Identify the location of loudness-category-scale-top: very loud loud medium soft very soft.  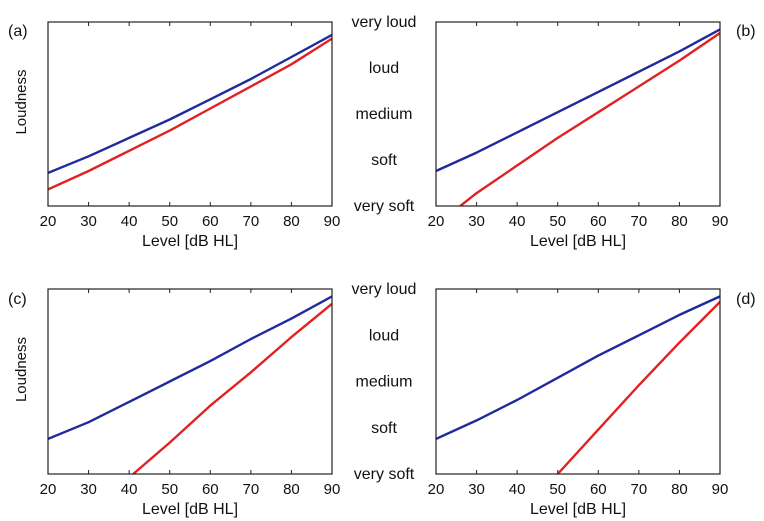
(384, 114).